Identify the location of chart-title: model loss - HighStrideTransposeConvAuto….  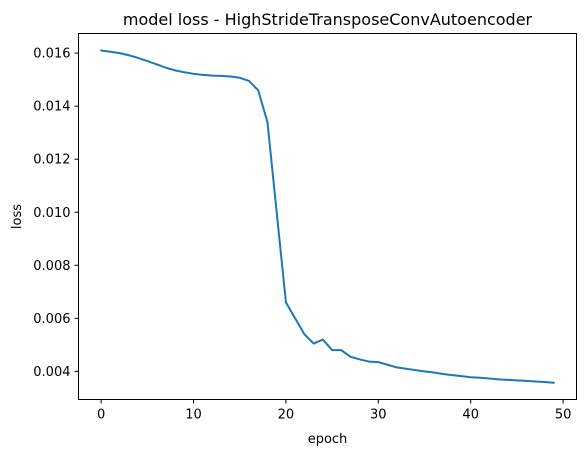
(328, 19).